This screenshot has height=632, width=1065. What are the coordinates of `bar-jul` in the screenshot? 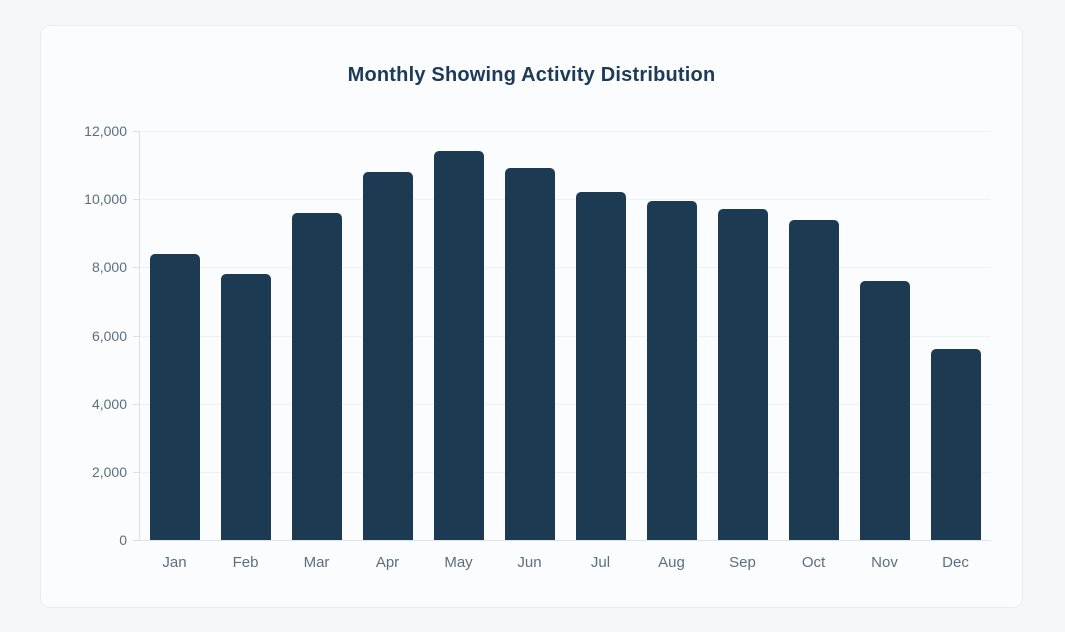 It's located at (601, 366).